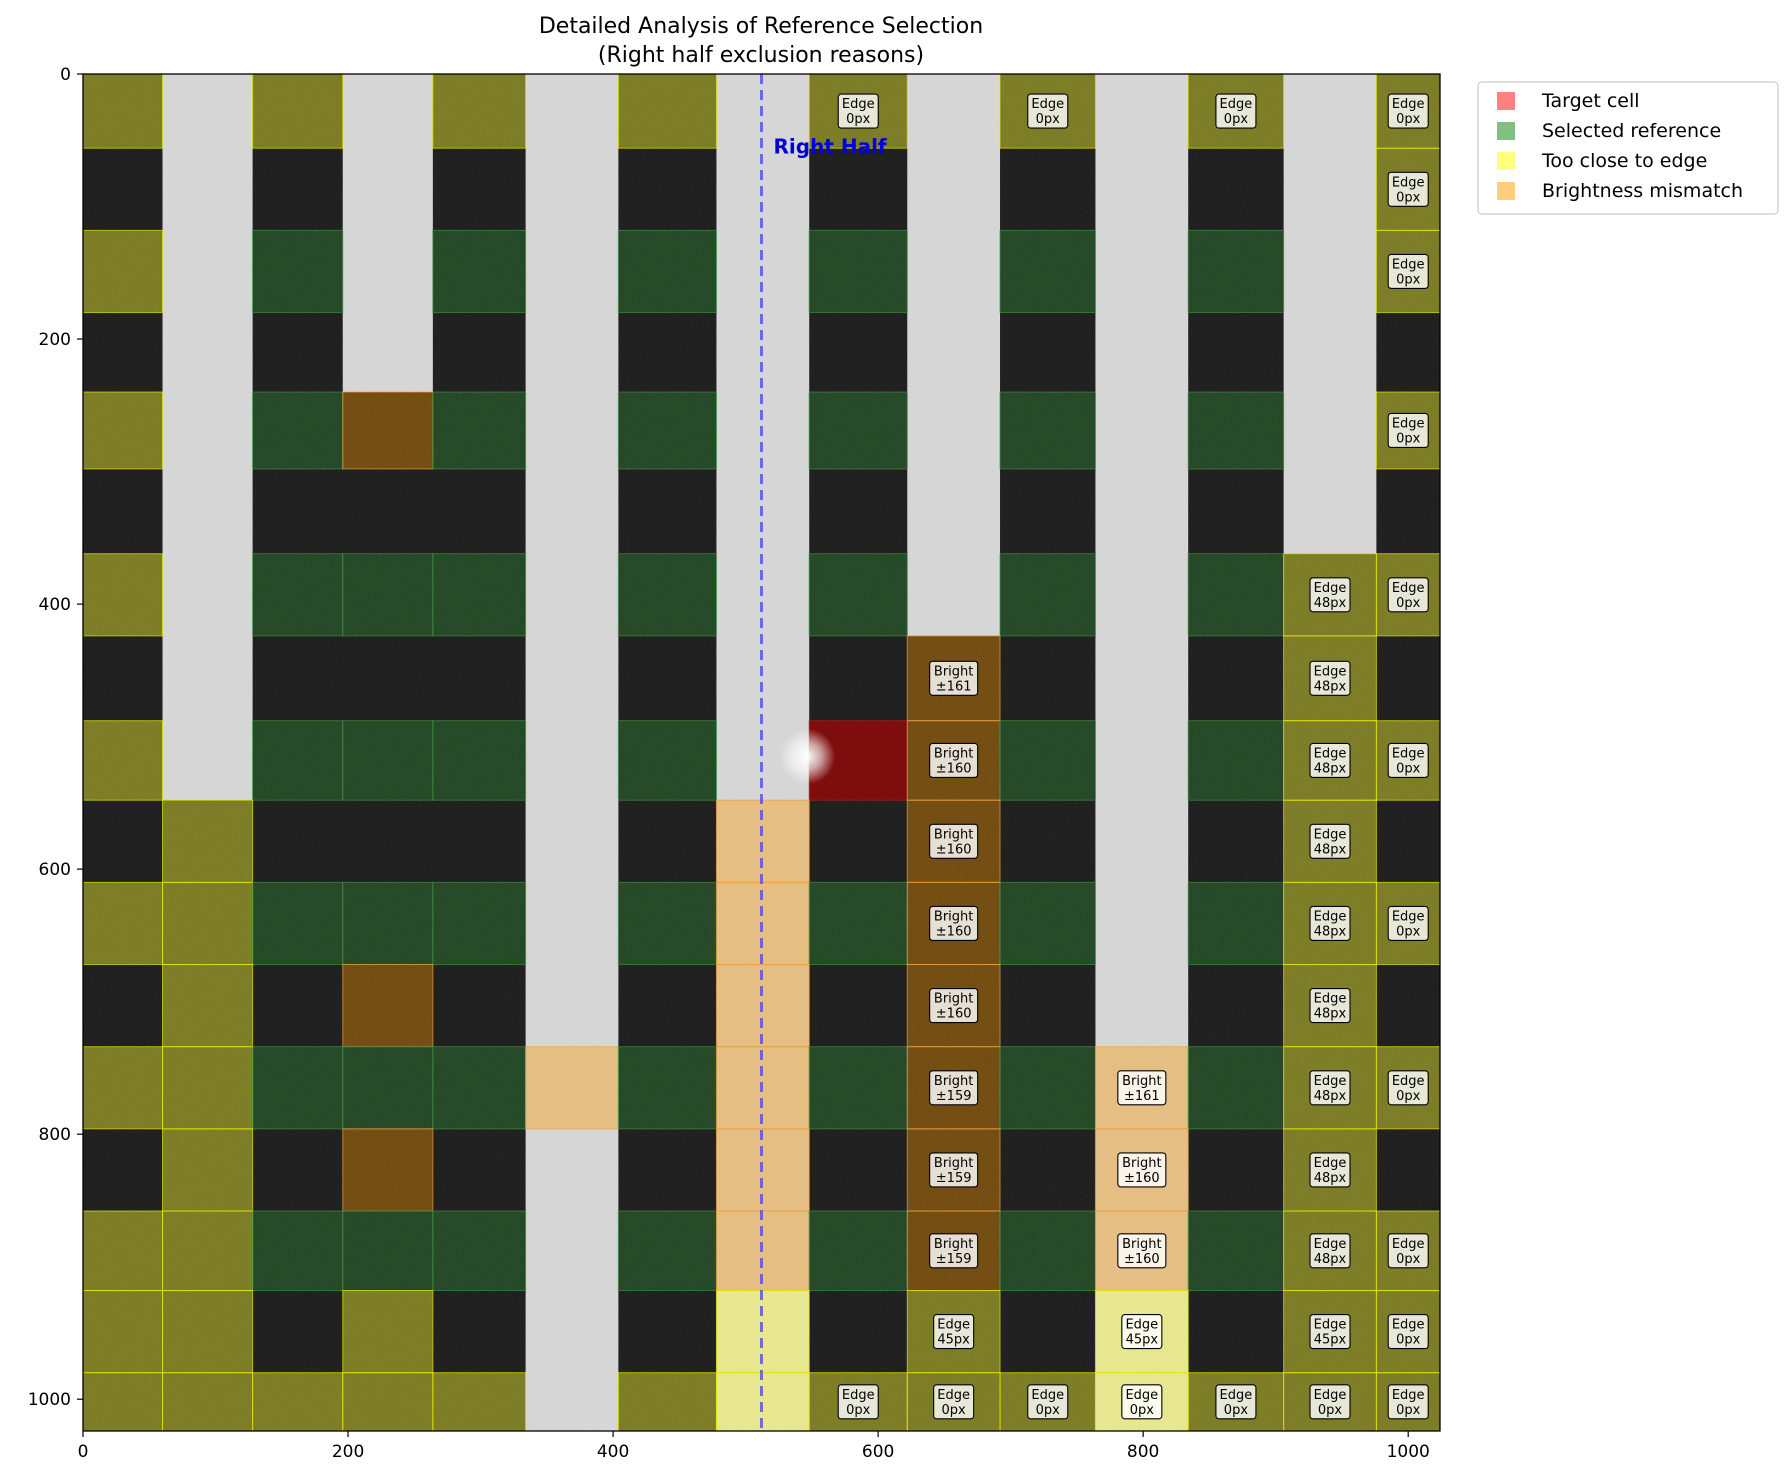 This screenshot has height=1478, width=1785. What do you see at coordinates (761, 26) in the screenshot?
I see `chart-title: Detailed Analysis of Reference Selection` at bounding box center [761, 26].